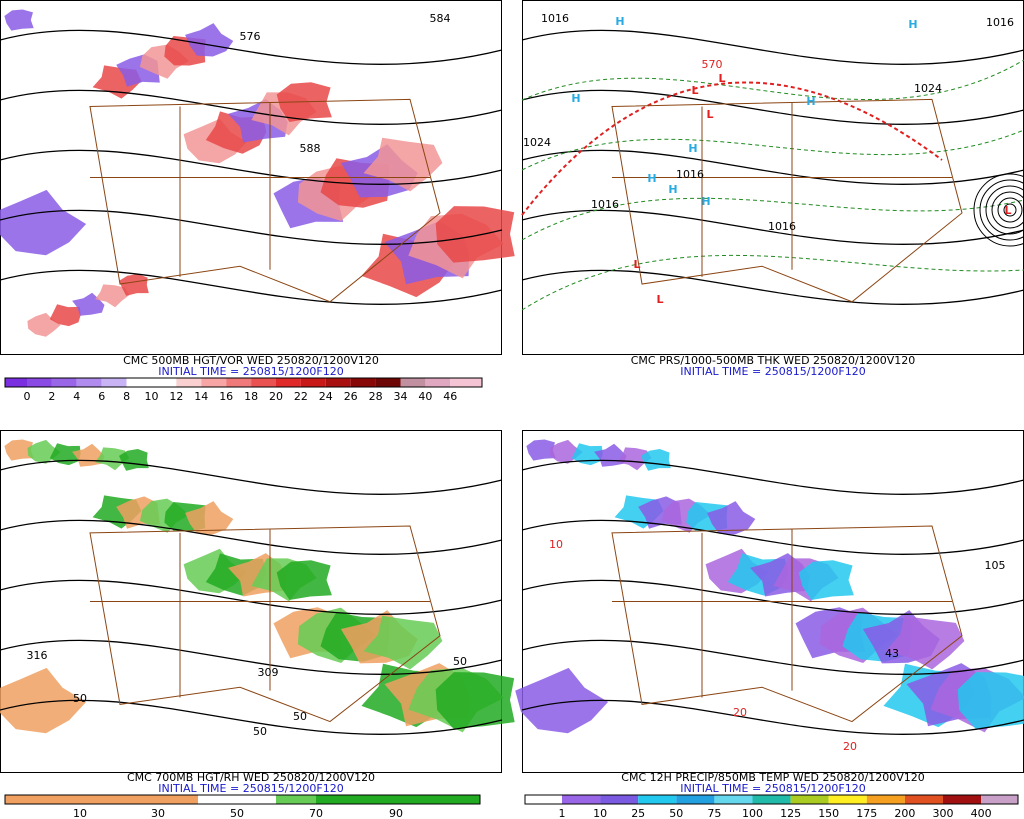 This screenshot has width=1024, height=819. What do you see at coordinates (316, 813) in the screenshot?
I see `colorbar-label: 70` at bounding box center [316, 813].